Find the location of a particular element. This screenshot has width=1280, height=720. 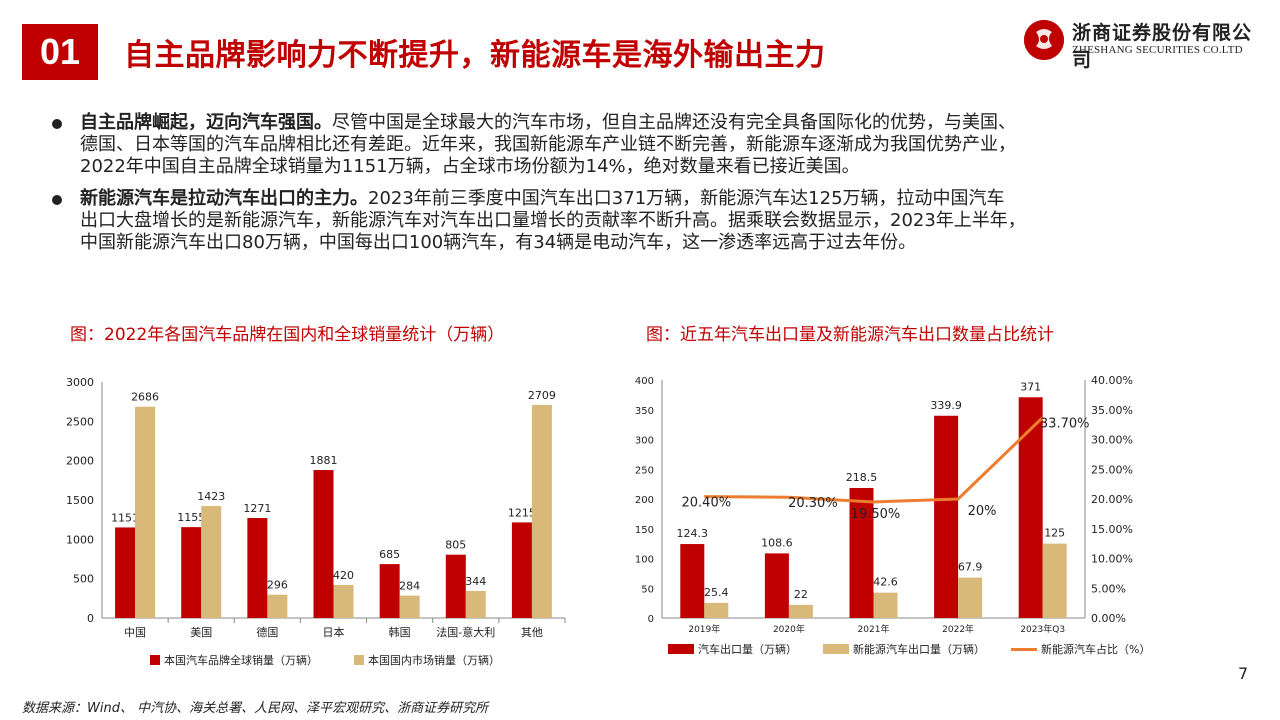

line-data-label: 33.70% is located at coordinates (1065, 423).